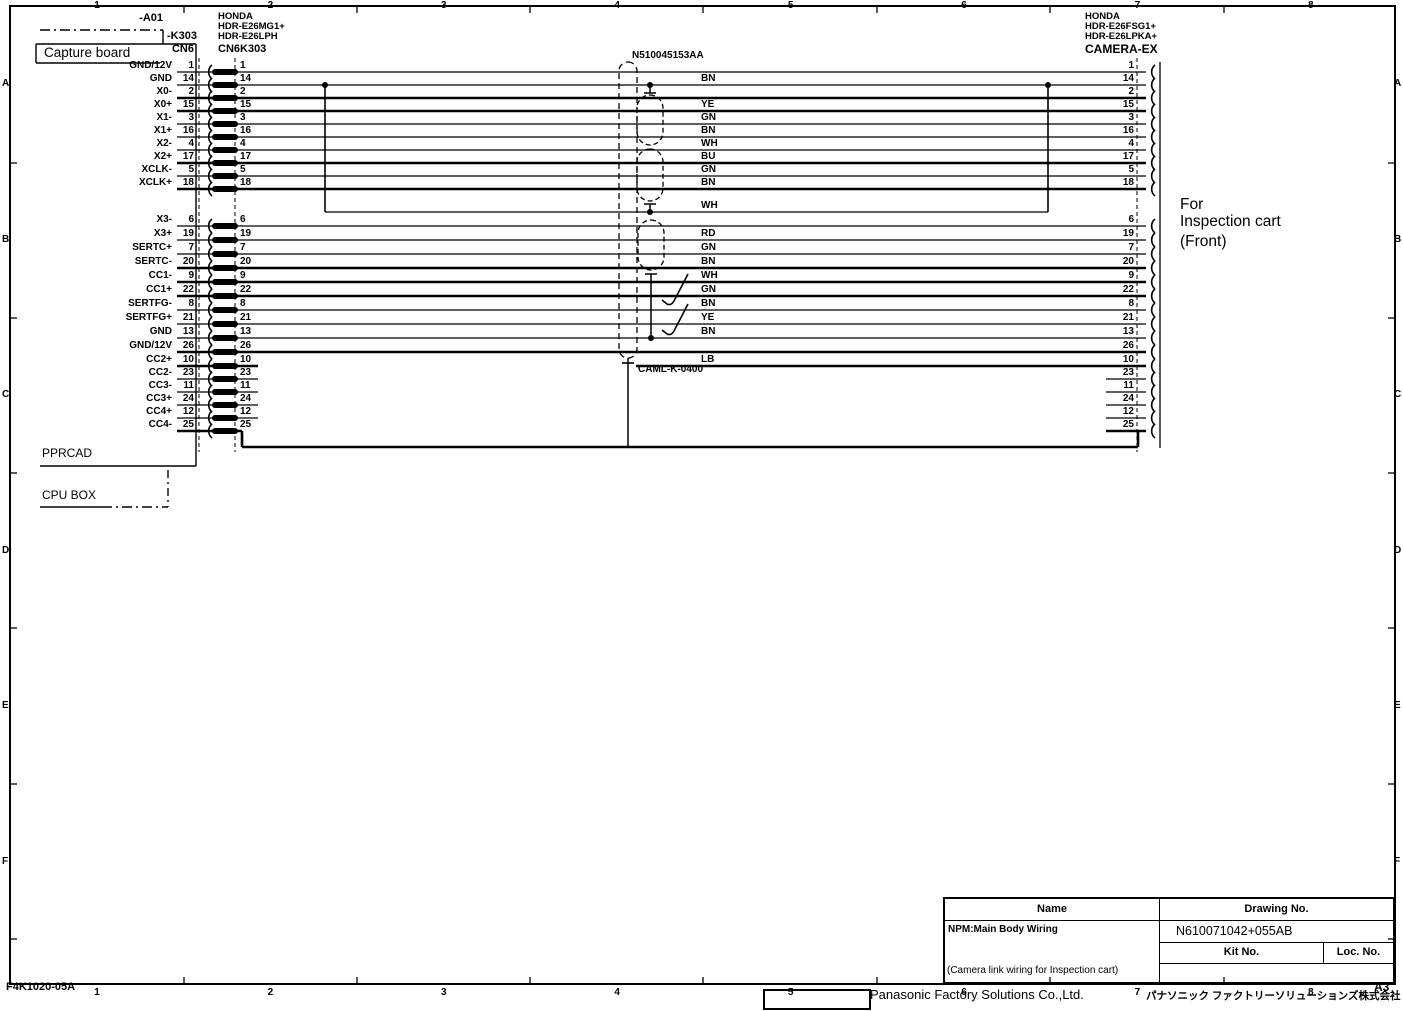  I want to click on signal-label: CC1+, so click(159, 289).